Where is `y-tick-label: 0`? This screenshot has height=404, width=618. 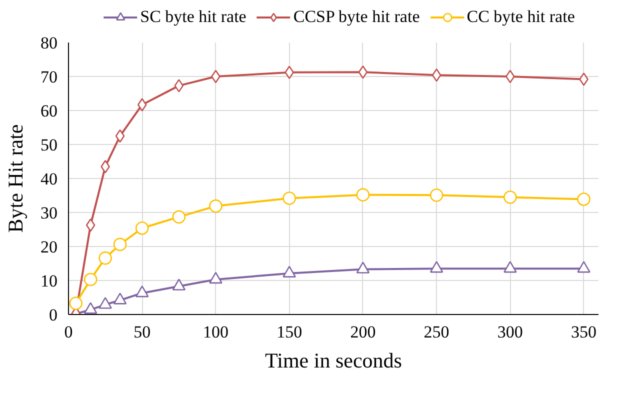 y-tick-label: 0 is located at coordinates (53, 315).